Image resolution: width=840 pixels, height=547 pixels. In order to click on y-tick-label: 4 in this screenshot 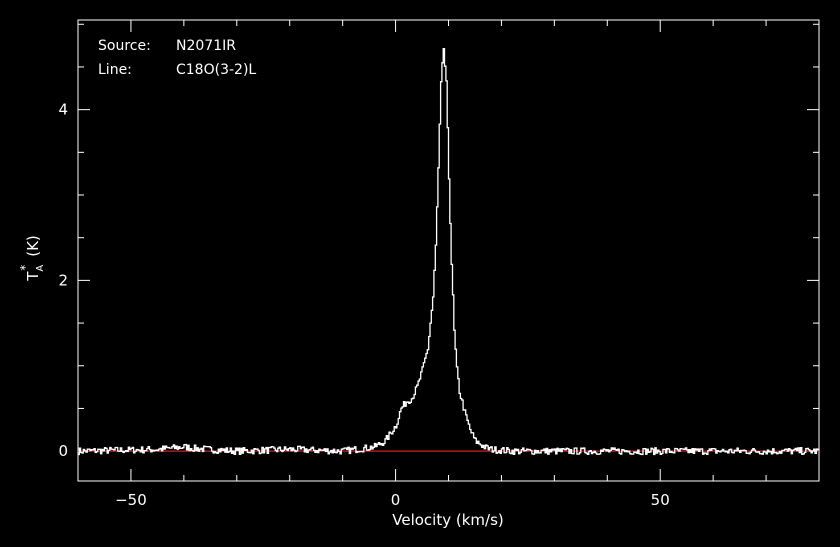, I will do `click(63, 110)`.